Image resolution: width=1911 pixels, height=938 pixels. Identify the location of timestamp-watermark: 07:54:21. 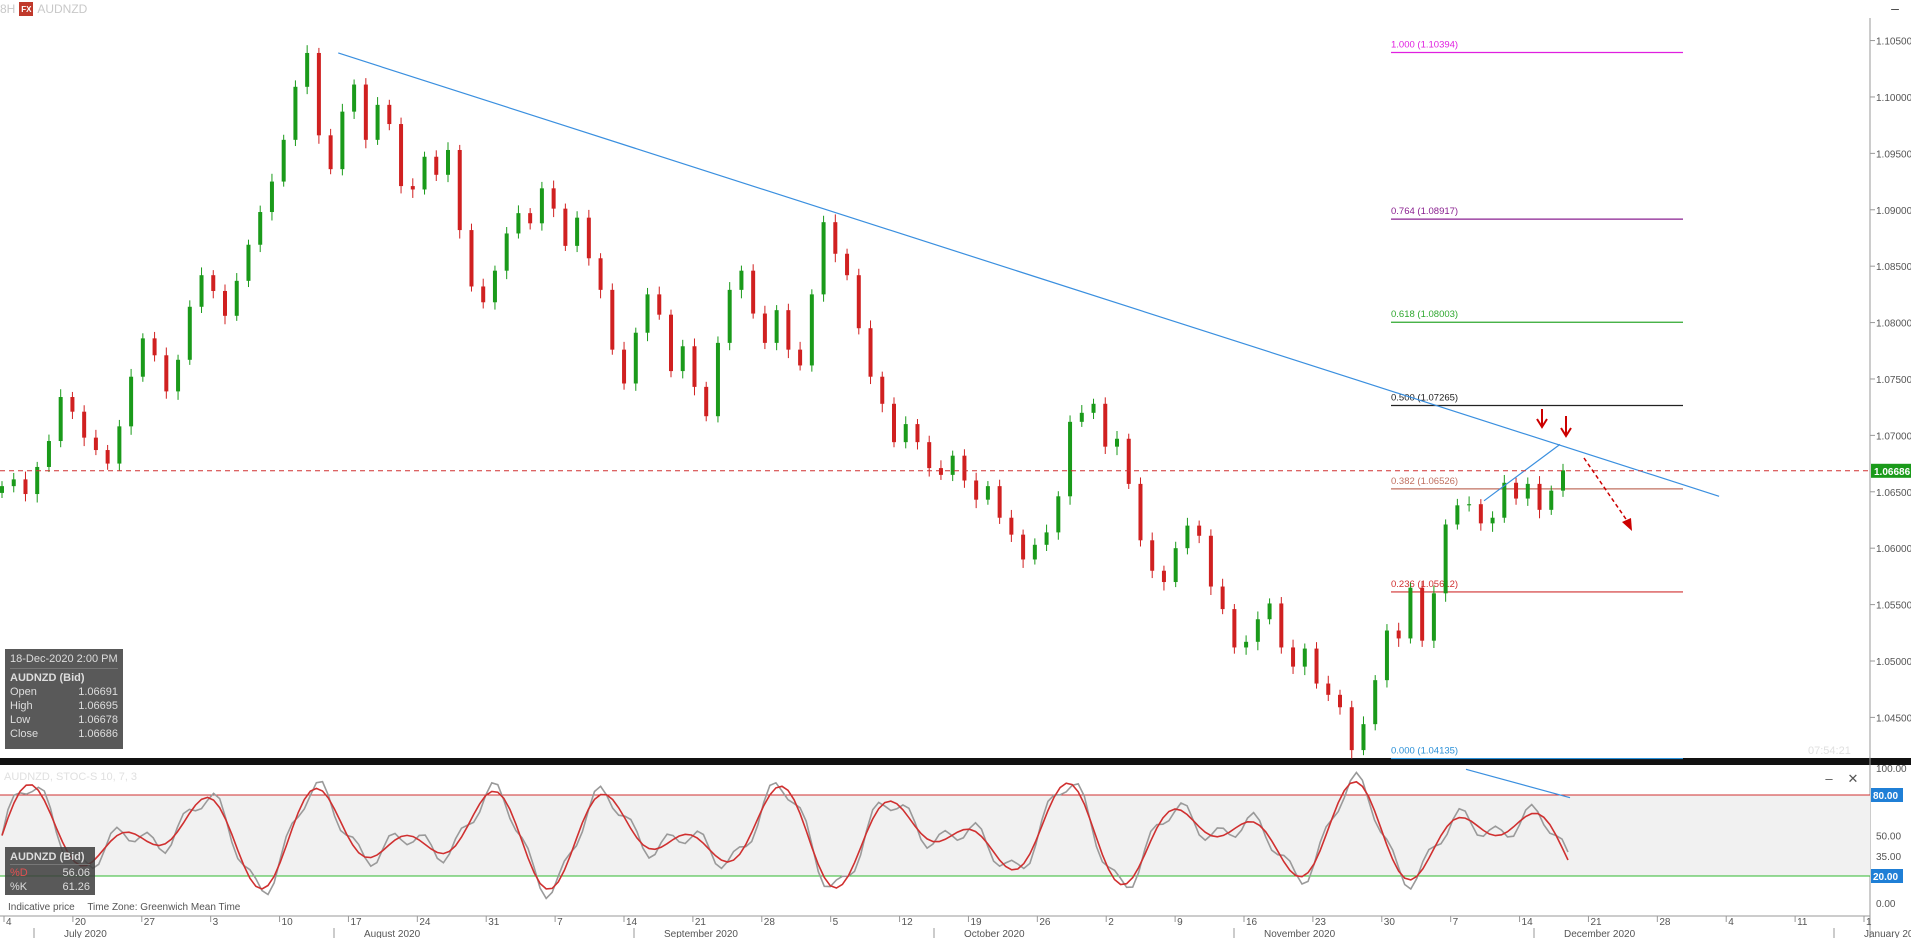
(1829, 751).